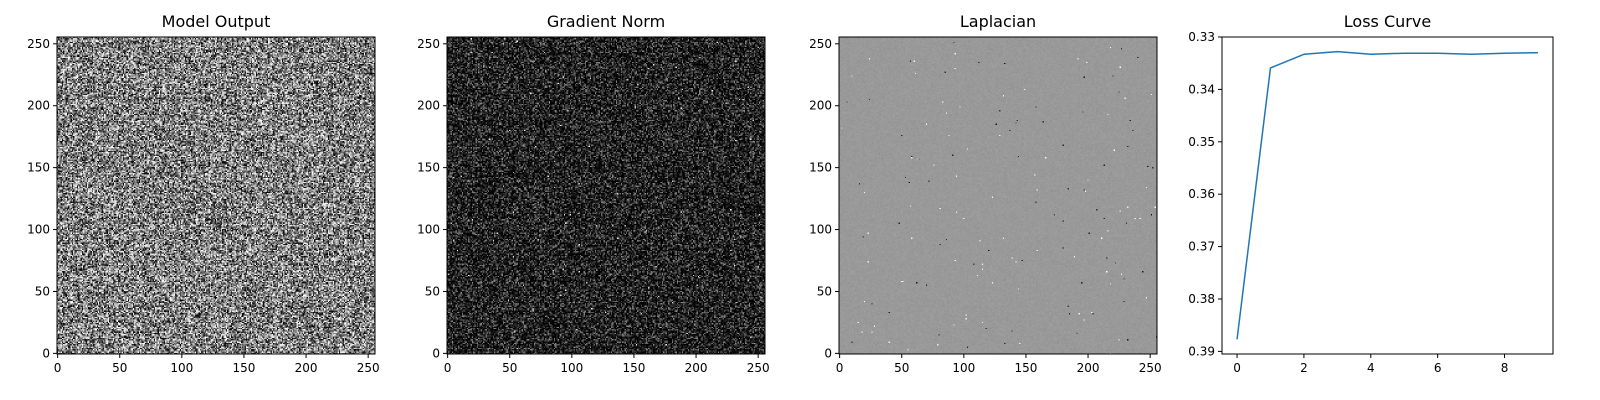 The width and height of the screenshot is (1600, 400). Describe the element at coordinates (1505, 368) in the screenshot. I see `x-tick-label: 8` at that location.